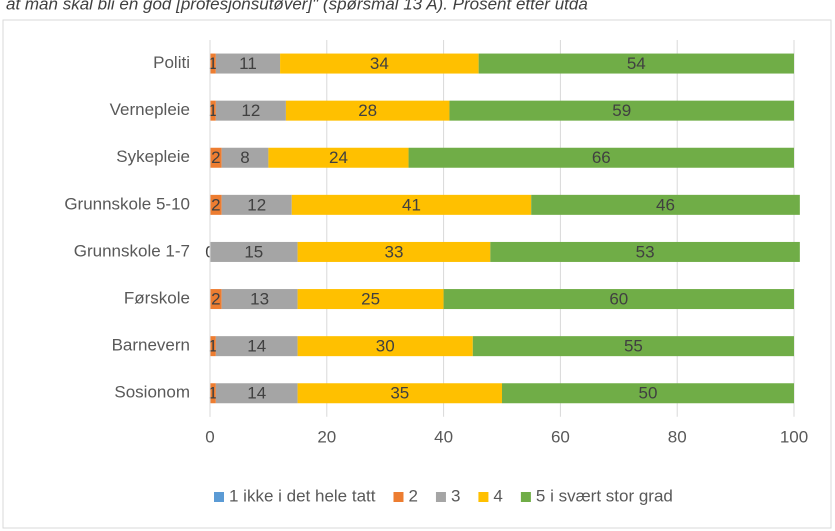 Image resolution: width=835 pixels, height=531 pixels. Describe the element at coordinates (677, 436) in the screenshot. I see `x-tick-label: 80` at that location.